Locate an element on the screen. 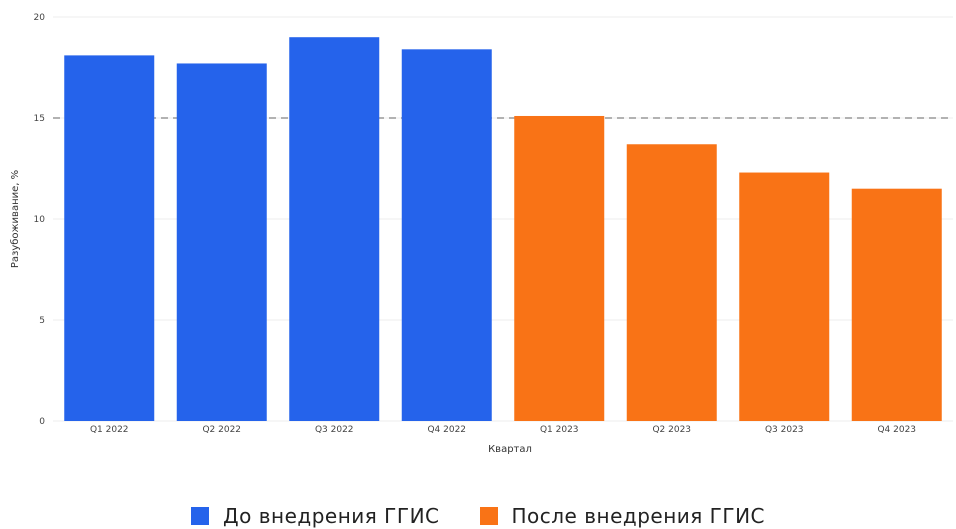  x-tick-label: Q2 2023 is located at coordinates (671, 430).